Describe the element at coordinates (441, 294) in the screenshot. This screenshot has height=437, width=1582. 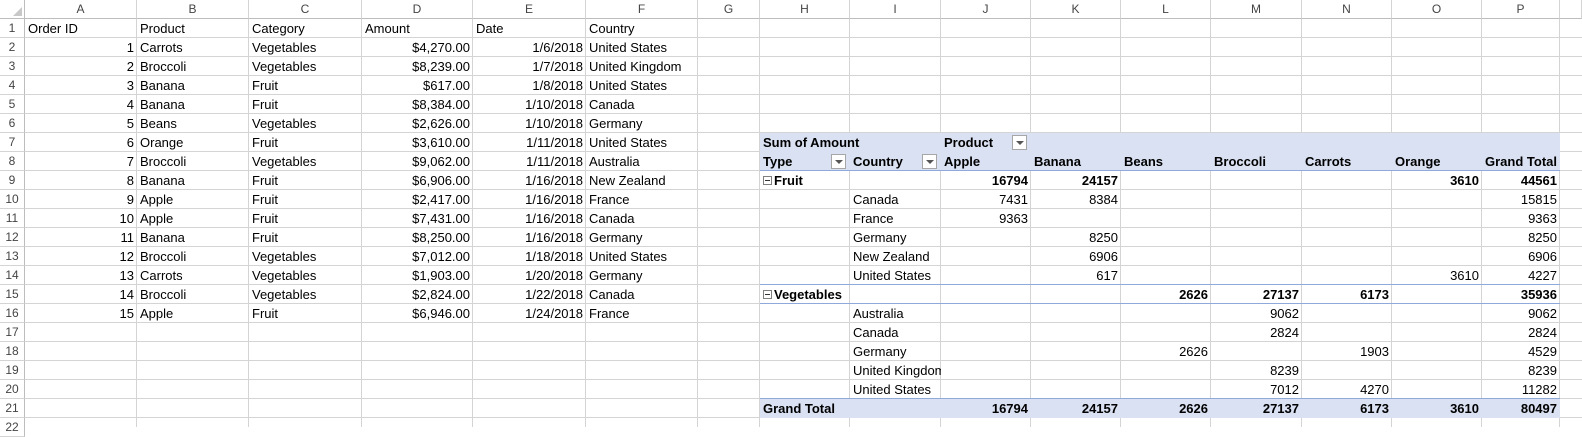
I see `table-cell: $2,824.00` at that location.